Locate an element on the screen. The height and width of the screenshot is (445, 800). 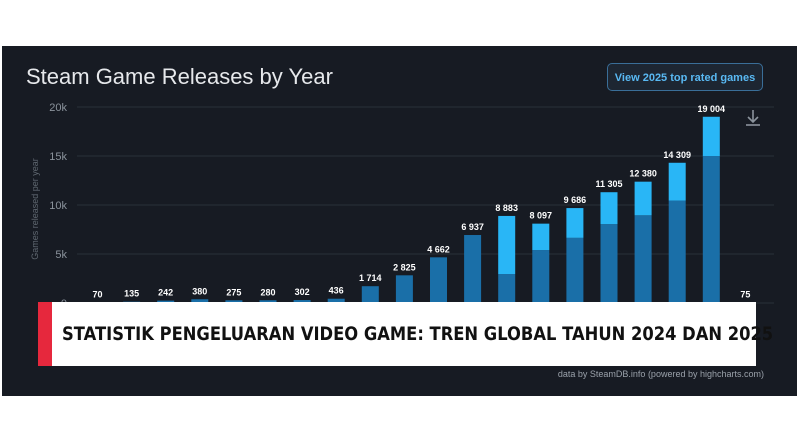
bar-value-label: 8 883 is located at coordinates (506, 208).